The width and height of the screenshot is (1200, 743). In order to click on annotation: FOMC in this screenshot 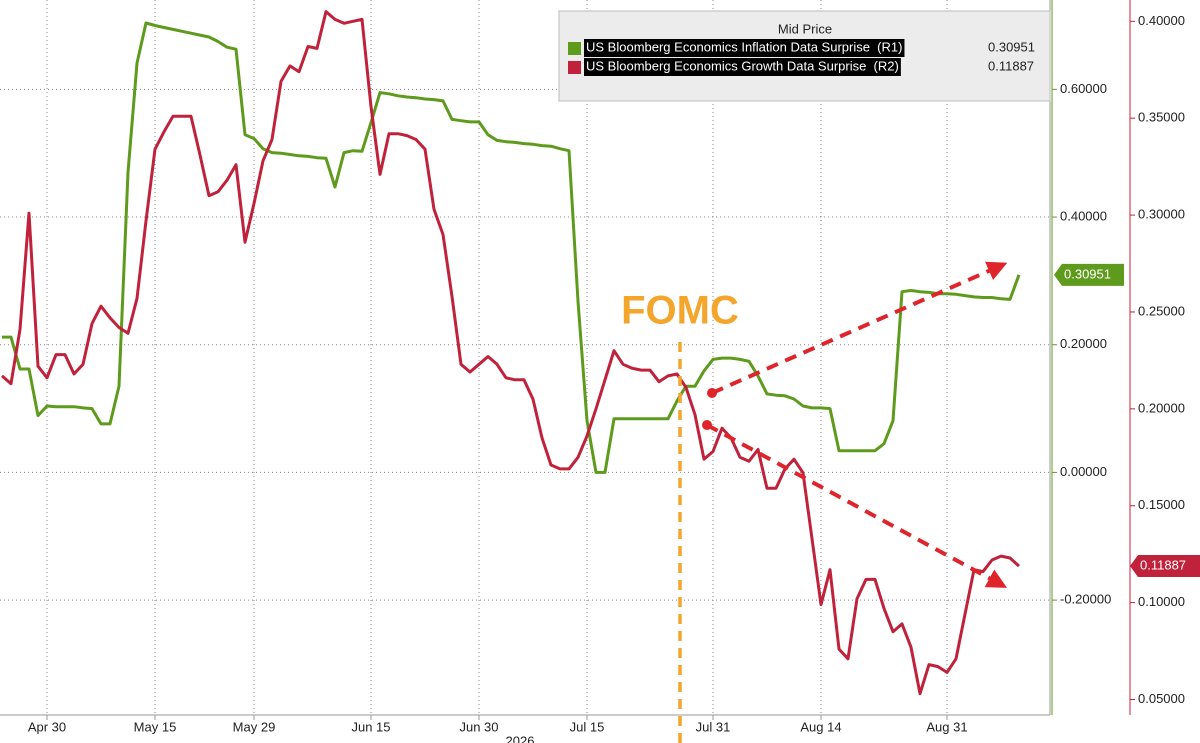, I will do `click(680, 311)`.